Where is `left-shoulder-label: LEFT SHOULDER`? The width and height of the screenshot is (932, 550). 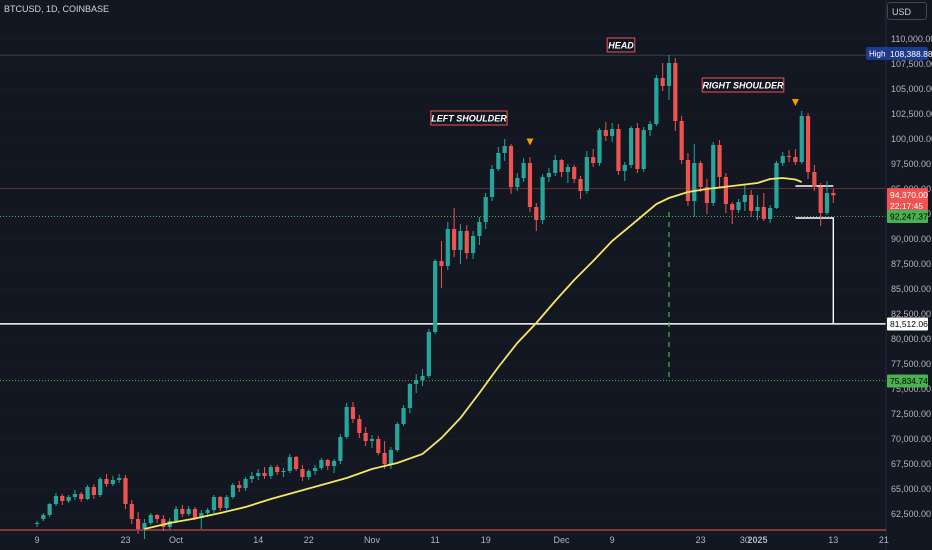
left-shoulder-label: LEFT SHOULDER is located at coordinates (469, 119).